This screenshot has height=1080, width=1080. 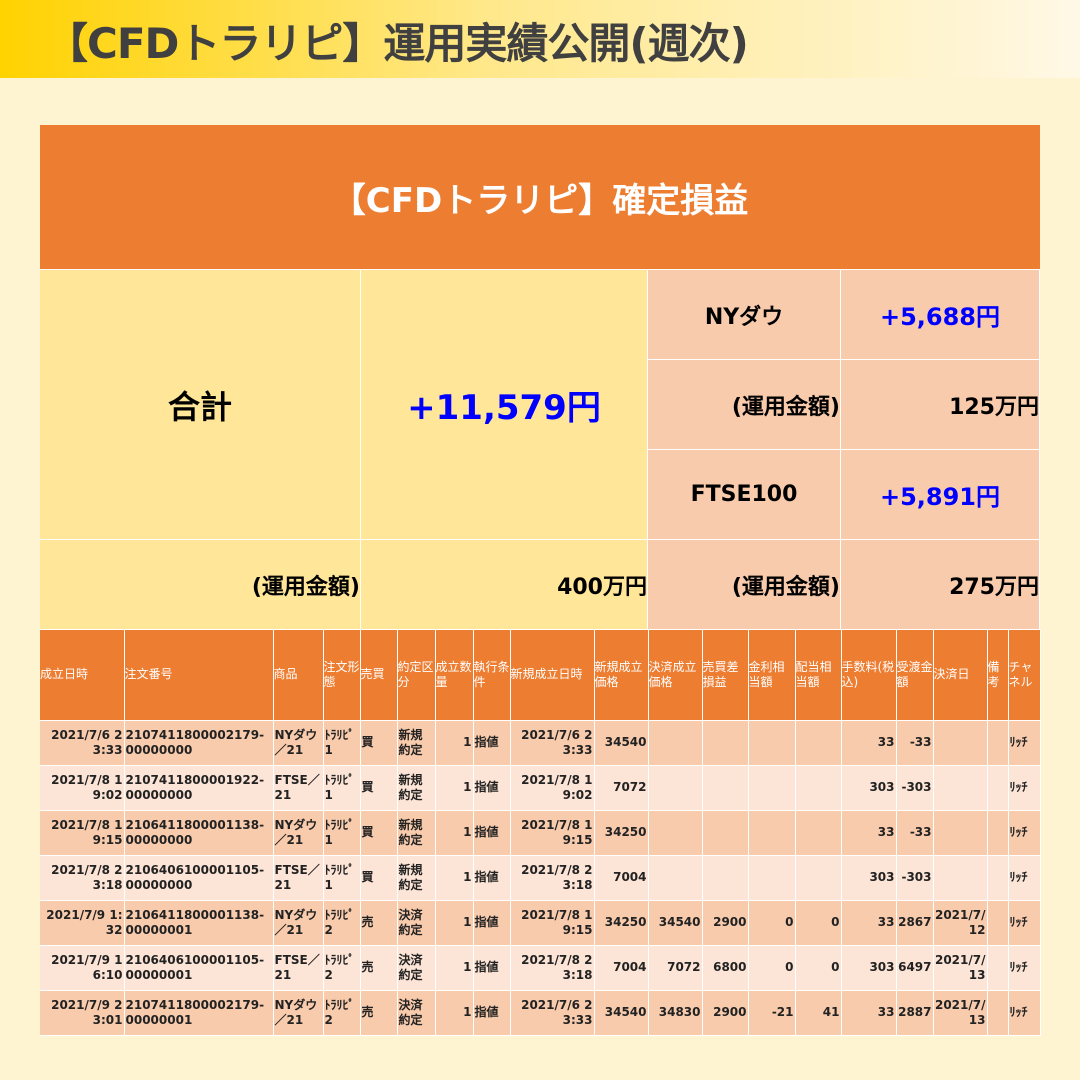 What do you see at coordinates (725, 968) in the screenshot?
I see `table-cell: 6800` at bounding box center [725, 968].